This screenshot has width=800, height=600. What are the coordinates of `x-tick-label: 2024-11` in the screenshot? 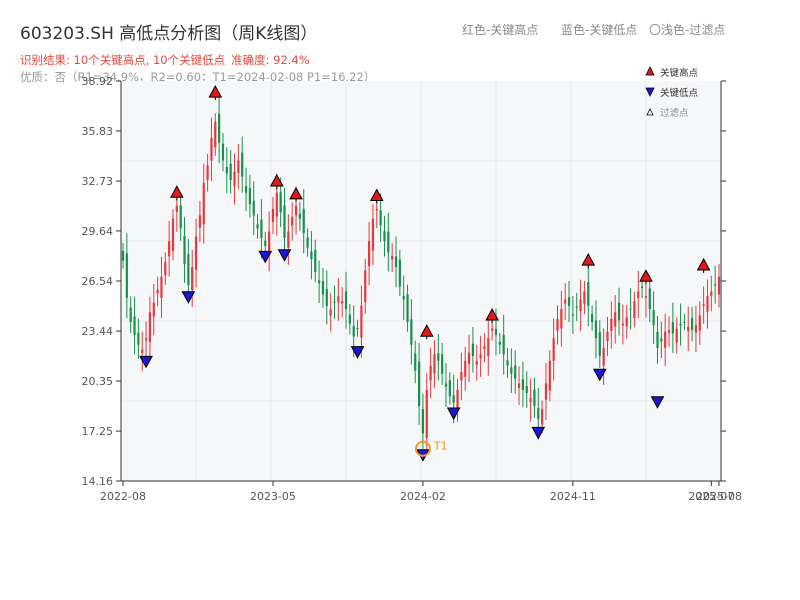 It's located at (573, 496).